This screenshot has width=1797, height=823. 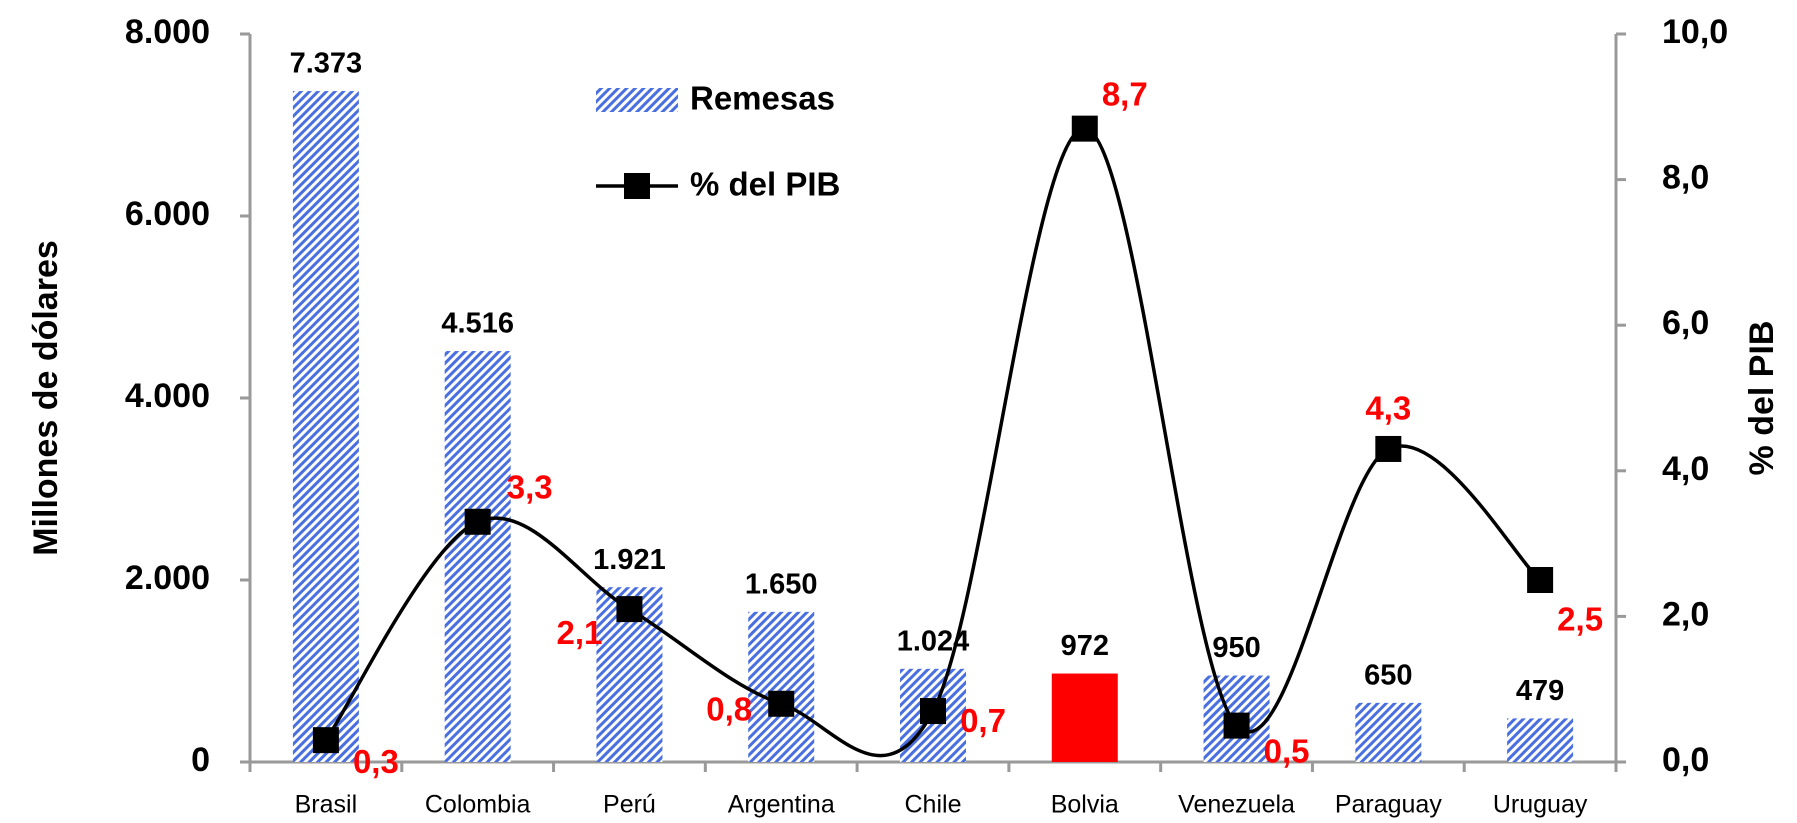 What do you see at coordinates (983, 720) in the screenshot?
I see `line-value-label: 0,7` at bounding box center [983, 720].